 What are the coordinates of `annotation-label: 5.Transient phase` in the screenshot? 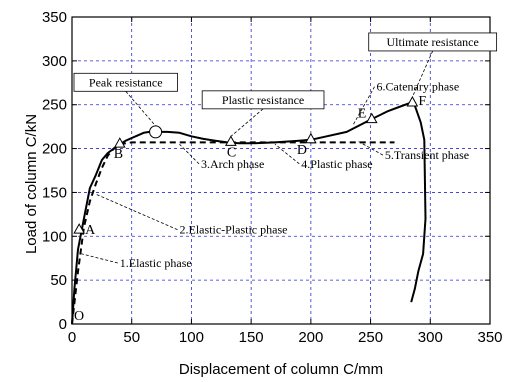 It's located at (427, 155).